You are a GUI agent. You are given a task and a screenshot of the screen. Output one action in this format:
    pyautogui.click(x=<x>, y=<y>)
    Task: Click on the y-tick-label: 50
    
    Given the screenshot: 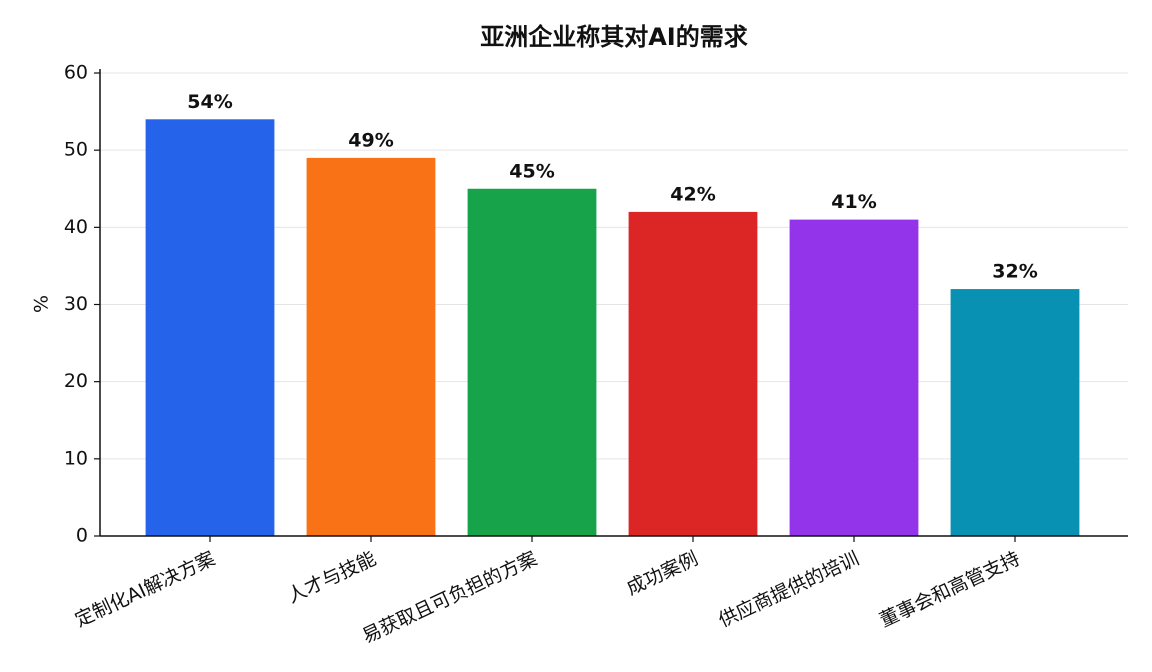 What is the action you would take?
    pyautogui.click(x=76, y=150)
    